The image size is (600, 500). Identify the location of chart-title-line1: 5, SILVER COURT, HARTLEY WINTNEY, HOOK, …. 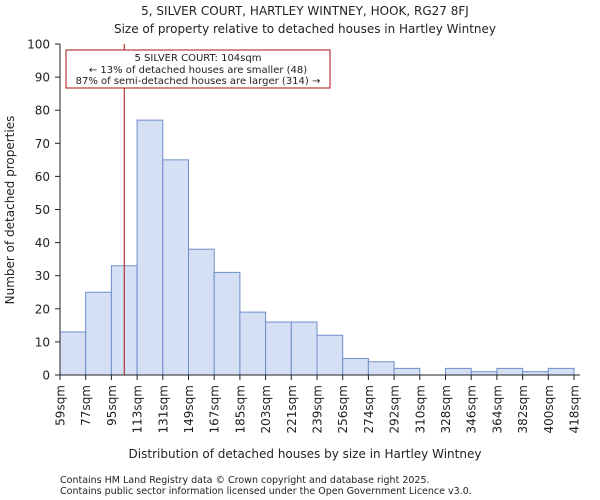
(305, 11).